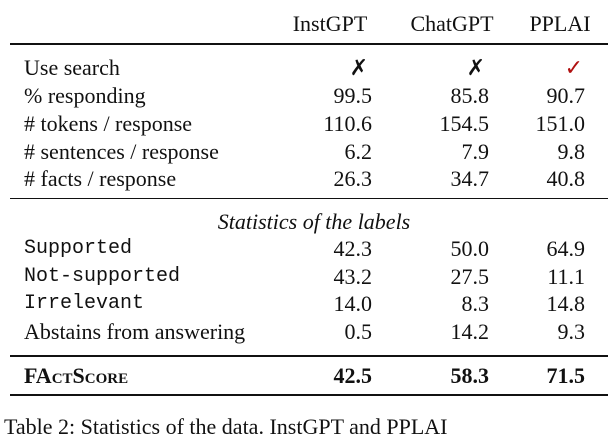  I want to click on cell: 14.8, so click(566, 303).